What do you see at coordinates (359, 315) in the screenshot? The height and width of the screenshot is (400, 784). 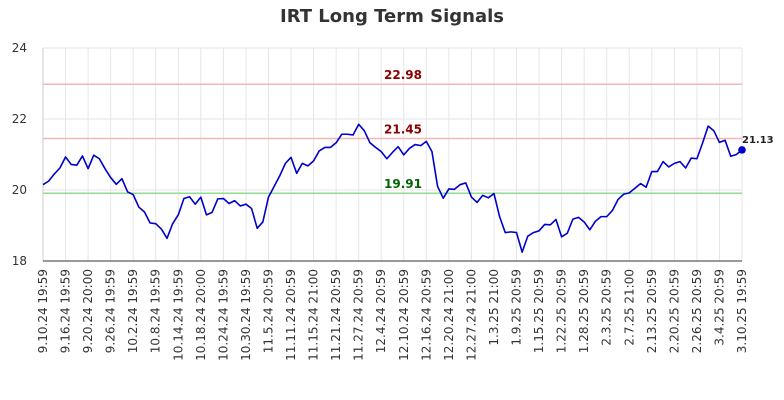 I see `x-tick-label: 11.27.24 20:59` at bounding box center [359, 315].